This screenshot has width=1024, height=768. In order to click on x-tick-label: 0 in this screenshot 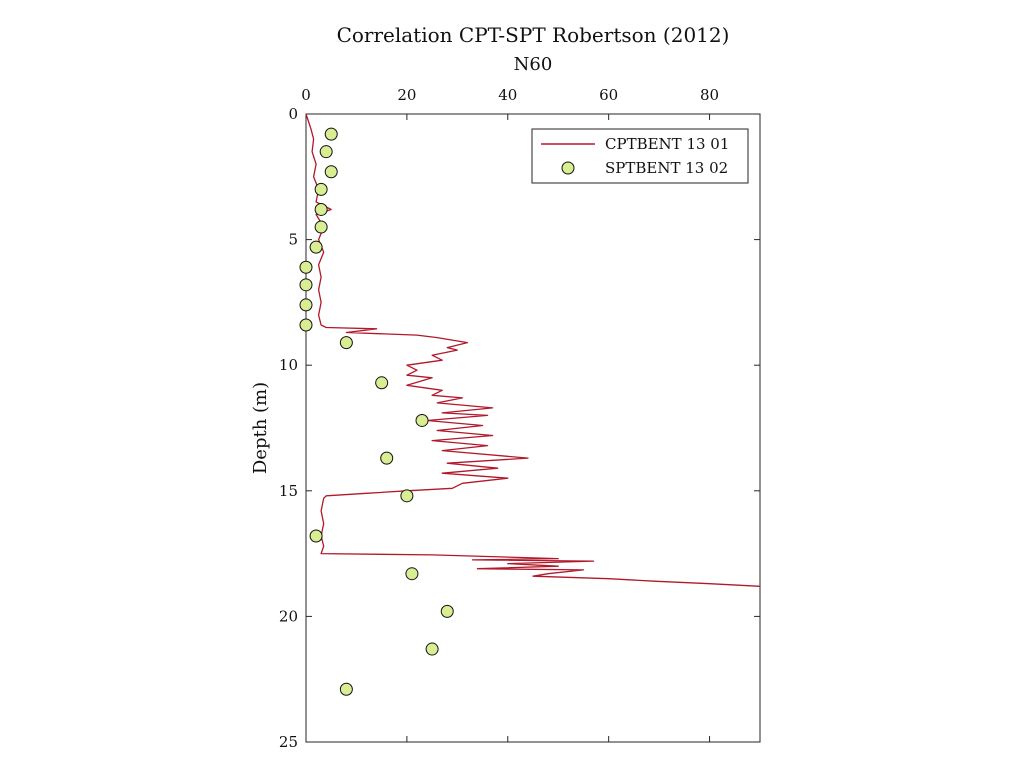, I will do `click(306, 95)`.